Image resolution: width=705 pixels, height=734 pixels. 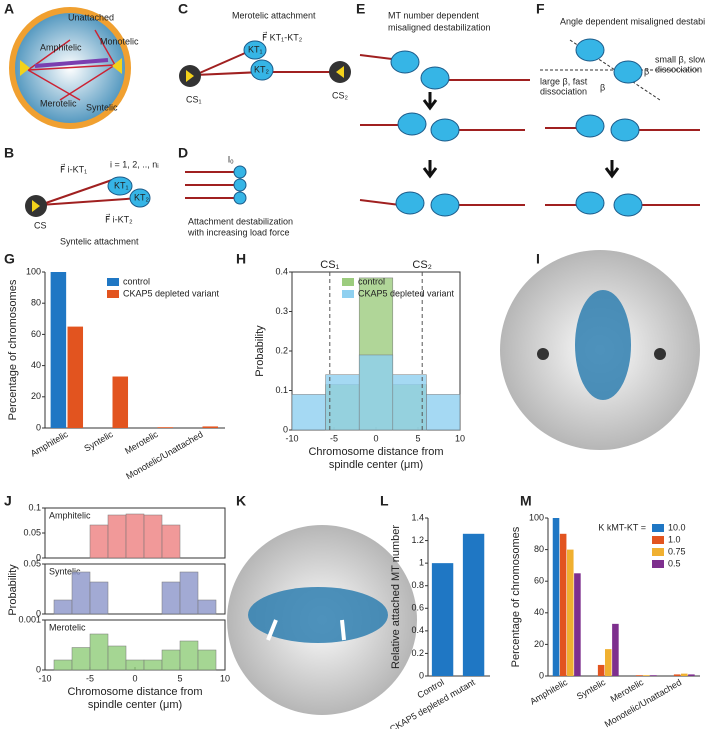 What do you see at coordinates (563, 91) in the screenshot?
I see `label: dissociation` at bounding box center [563, 91].